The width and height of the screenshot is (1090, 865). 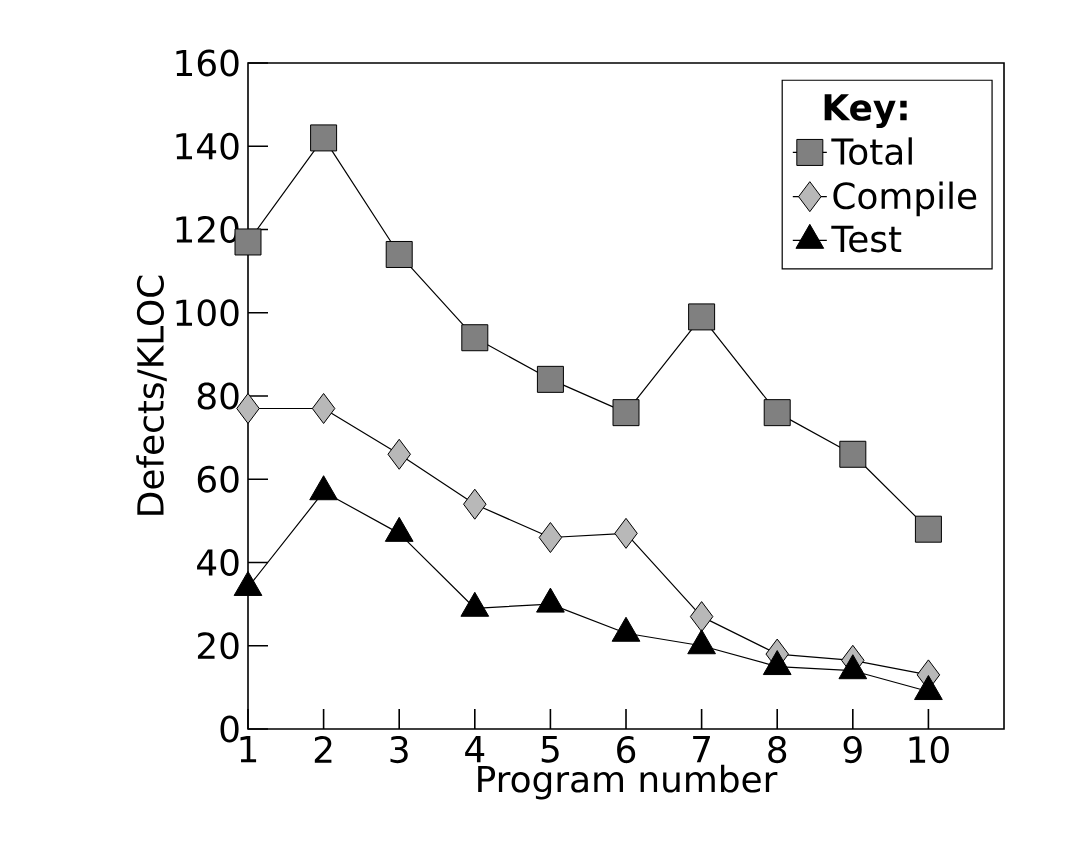 What do you see at coordinates (151, 395) in the screenshot?
I see `y-axis-title: Defects/KLOC` at bounding box center [151, 395].